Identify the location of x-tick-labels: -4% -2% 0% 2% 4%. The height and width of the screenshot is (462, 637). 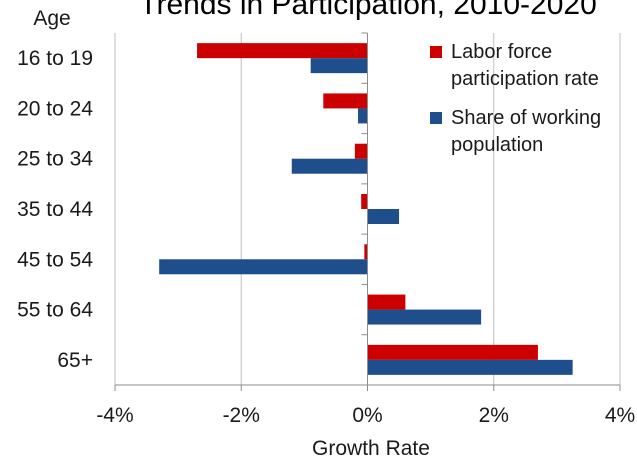
(365, 415).